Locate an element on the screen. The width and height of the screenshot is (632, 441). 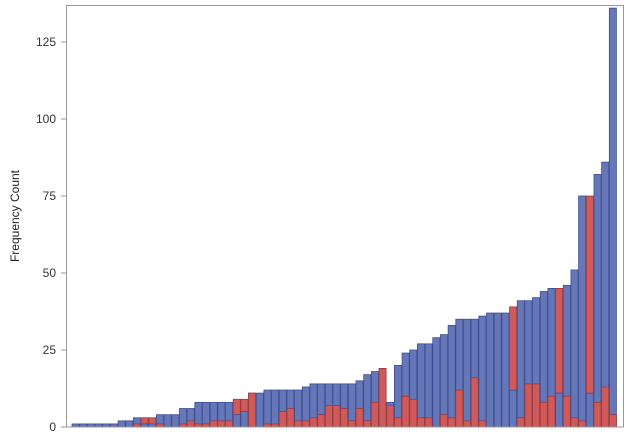
y-tick-label: 125 is located at coordinates (46, 42).